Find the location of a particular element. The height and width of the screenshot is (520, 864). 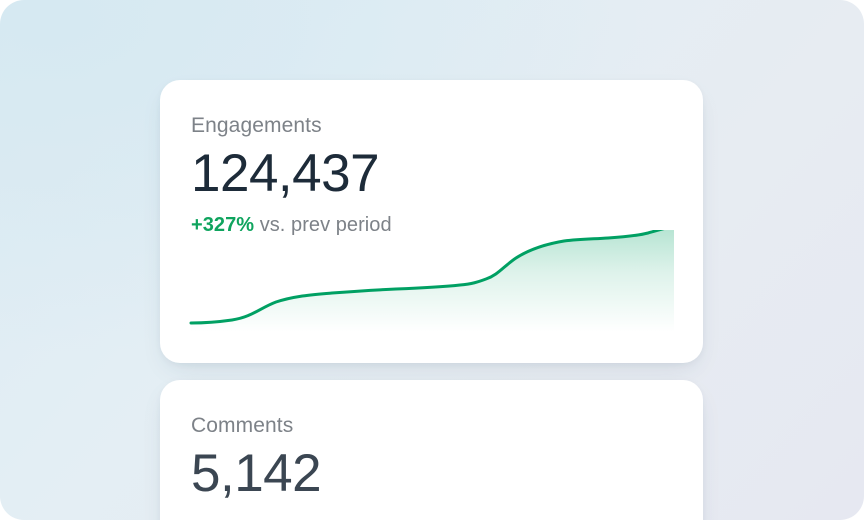

metric-value: 5,142 is located at coordinates (256, 473).